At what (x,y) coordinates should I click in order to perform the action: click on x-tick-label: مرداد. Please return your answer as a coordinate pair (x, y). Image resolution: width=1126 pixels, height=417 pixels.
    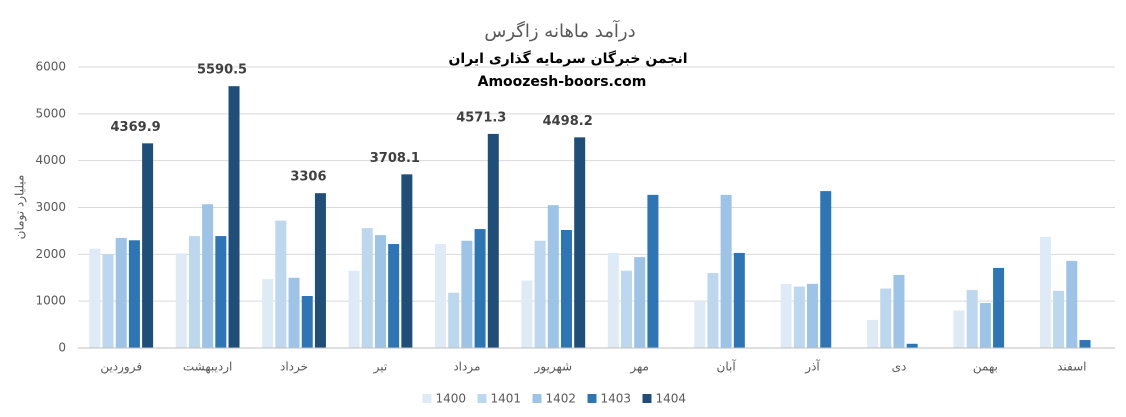
    Looking at the image, I should click on (466, 367).